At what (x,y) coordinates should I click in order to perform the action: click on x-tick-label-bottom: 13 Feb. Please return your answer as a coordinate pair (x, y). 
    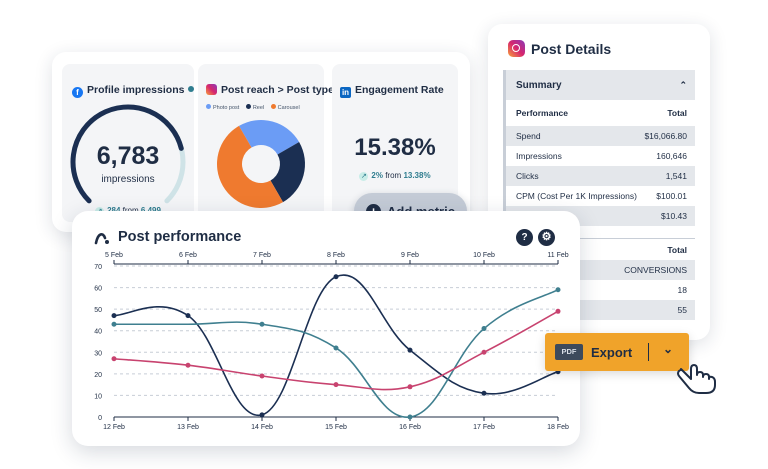
    Looking at the image, I should click on (188, 427).